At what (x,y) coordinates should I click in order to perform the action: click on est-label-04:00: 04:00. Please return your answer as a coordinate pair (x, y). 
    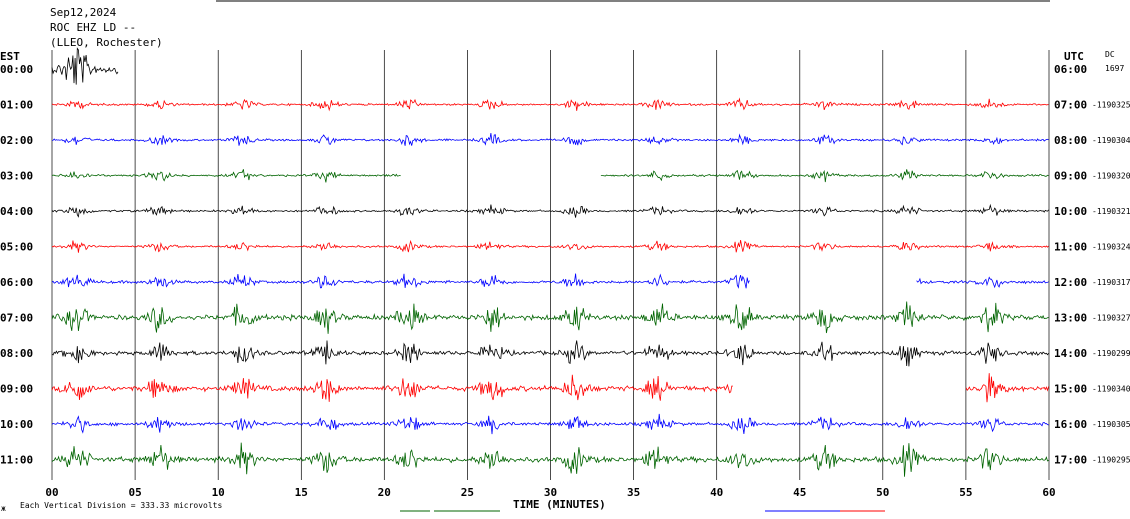
    Looking at the image, I should click on (16, 211).